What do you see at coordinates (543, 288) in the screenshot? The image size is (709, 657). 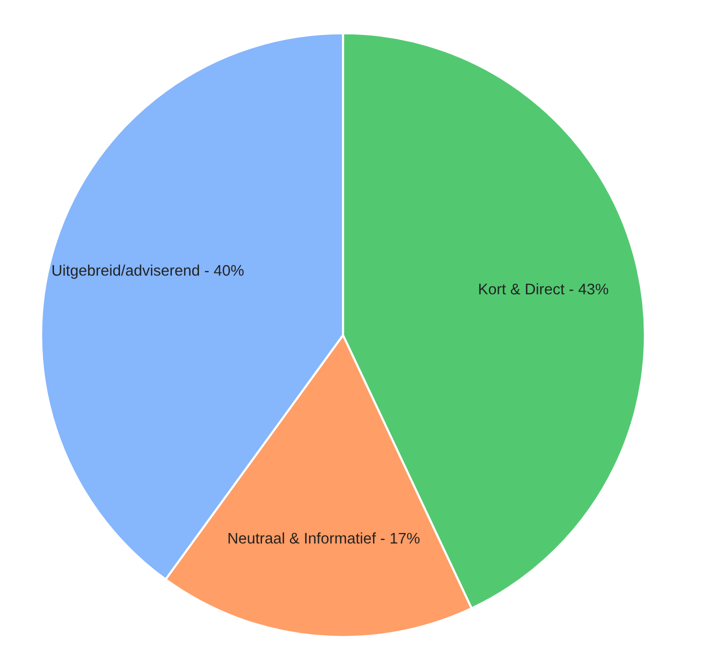 I see `slice-label: Kort & Direct - 43%` at bounding box center [543, 288].